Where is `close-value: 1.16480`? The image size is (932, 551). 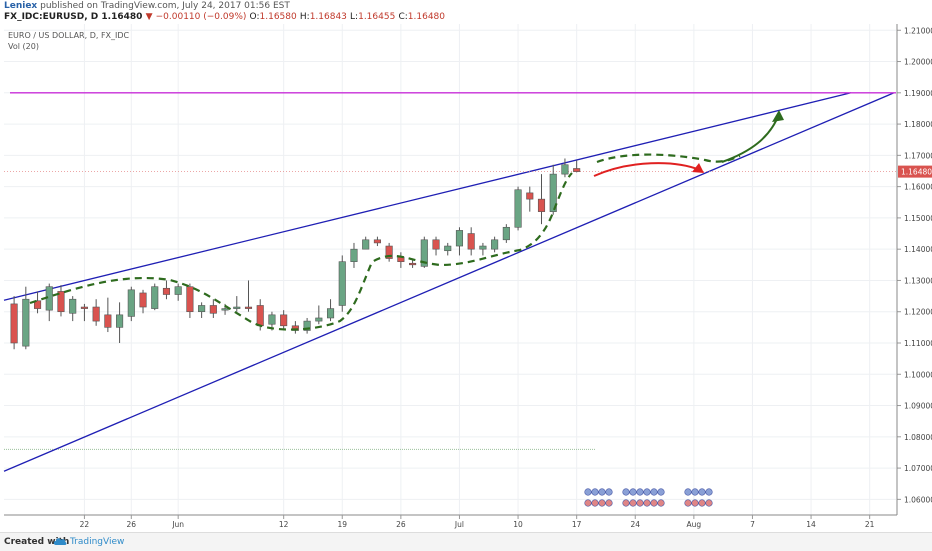 close-value: 1.16480 is located at coordinates (426, 17).